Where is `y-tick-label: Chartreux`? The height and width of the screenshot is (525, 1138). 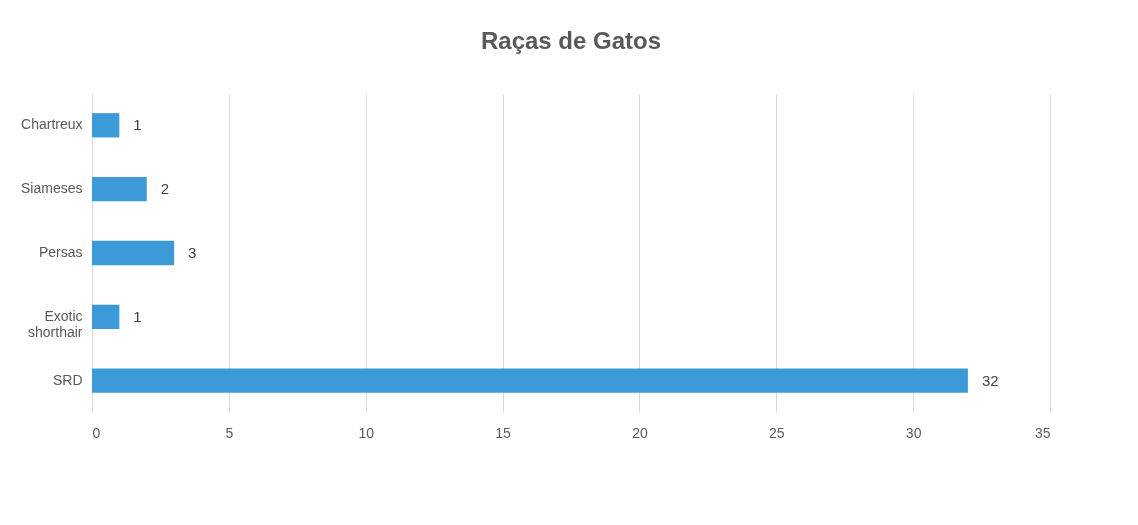
y-tick-label: Chartreux is located at coordinates (52, 124).